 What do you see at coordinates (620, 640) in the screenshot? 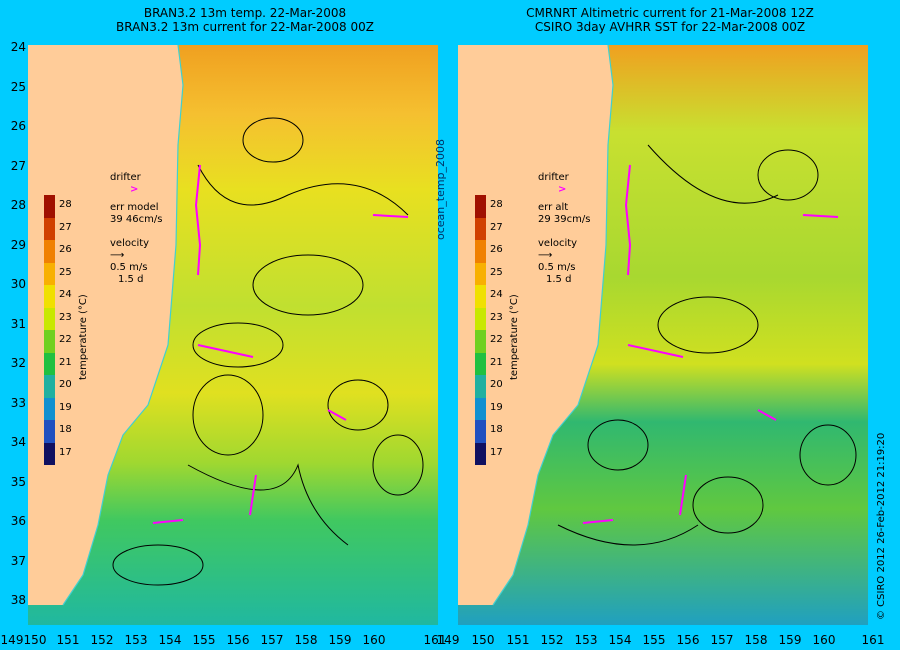
I see `x-tick: 154` at bounding box center [620, 640].